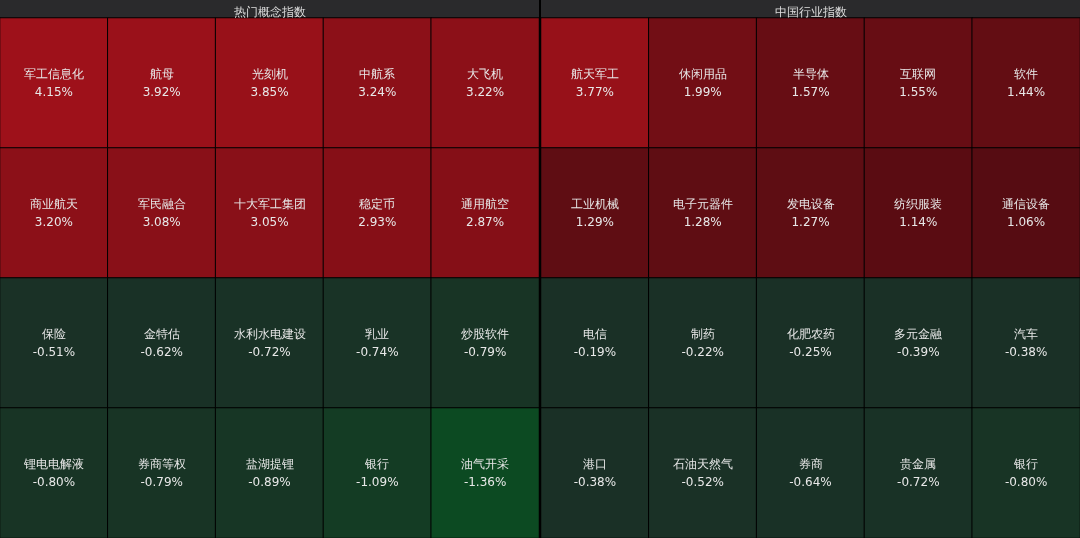 The image size is (1080, 538). What do you see at coordinates (485, 334) in the screenshot?
I see `category-label: 炒股软件` at bounding box center [485, 334].